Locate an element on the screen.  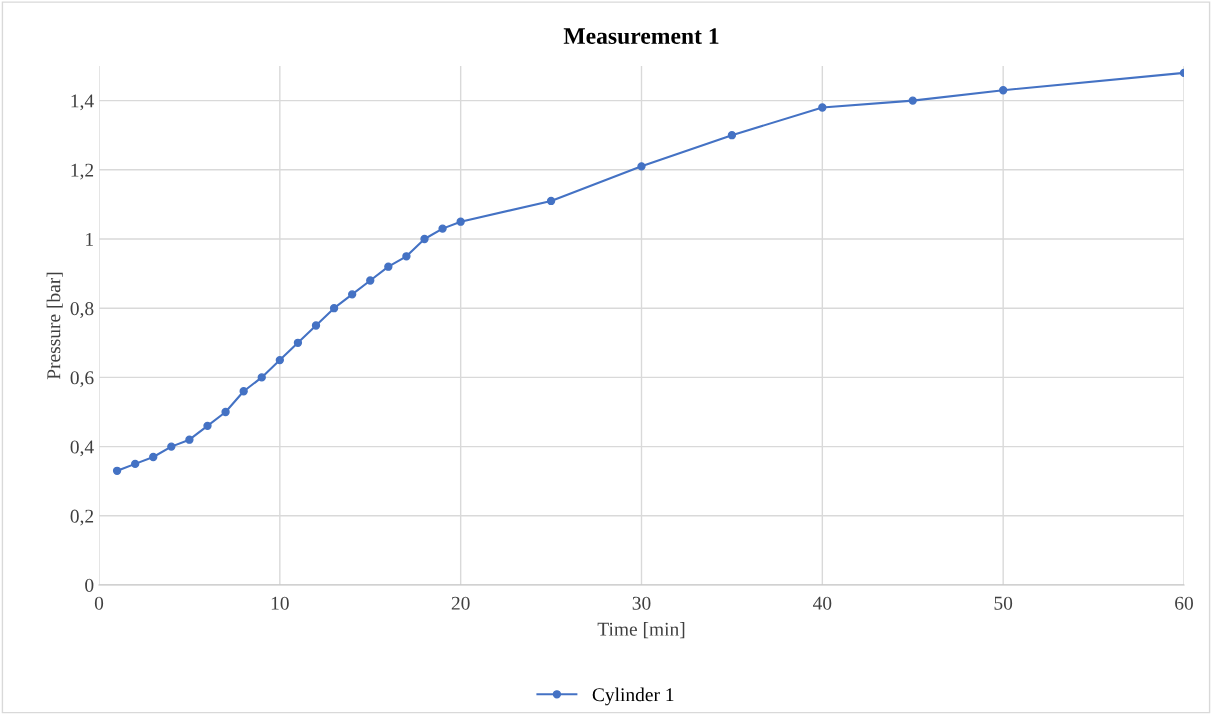
x-tick-label: 10 is located at coordinates (280, 603).